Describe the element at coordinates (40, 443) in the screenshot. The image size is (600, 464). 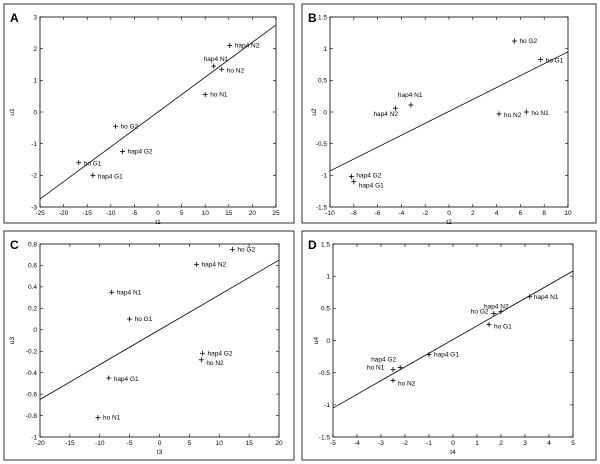
I see `x-tick-label: -20` at that location.